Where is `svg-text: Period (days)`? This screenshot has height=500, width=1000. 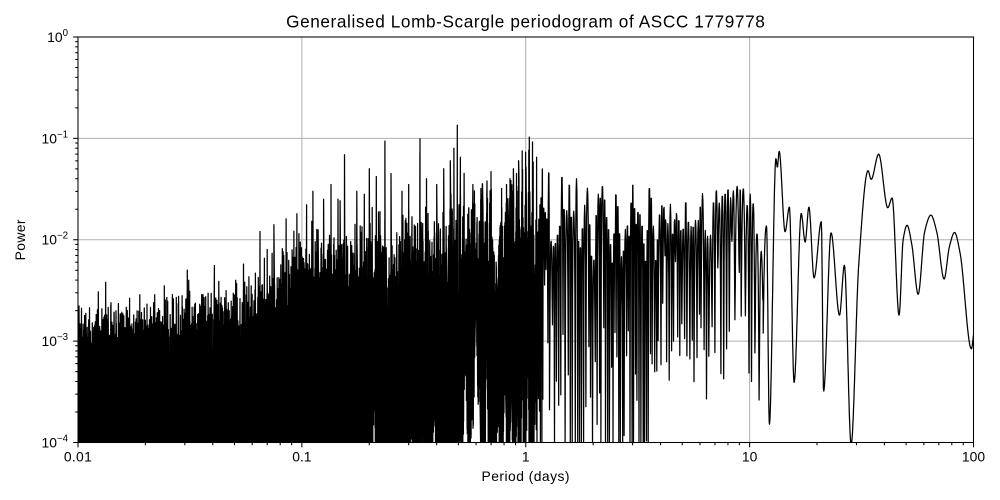 svg-text: Period (days) is located at coordinates (526, 476).